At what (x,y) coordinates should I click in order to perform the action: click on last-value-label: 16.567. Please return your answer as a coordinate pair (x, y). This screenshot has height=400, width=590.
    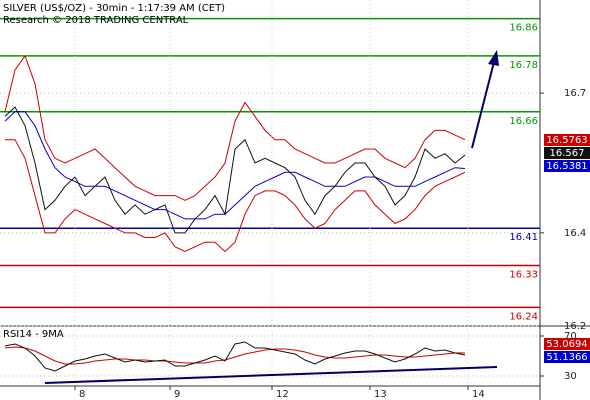
    Looking at the image, I should click on (567, 153).